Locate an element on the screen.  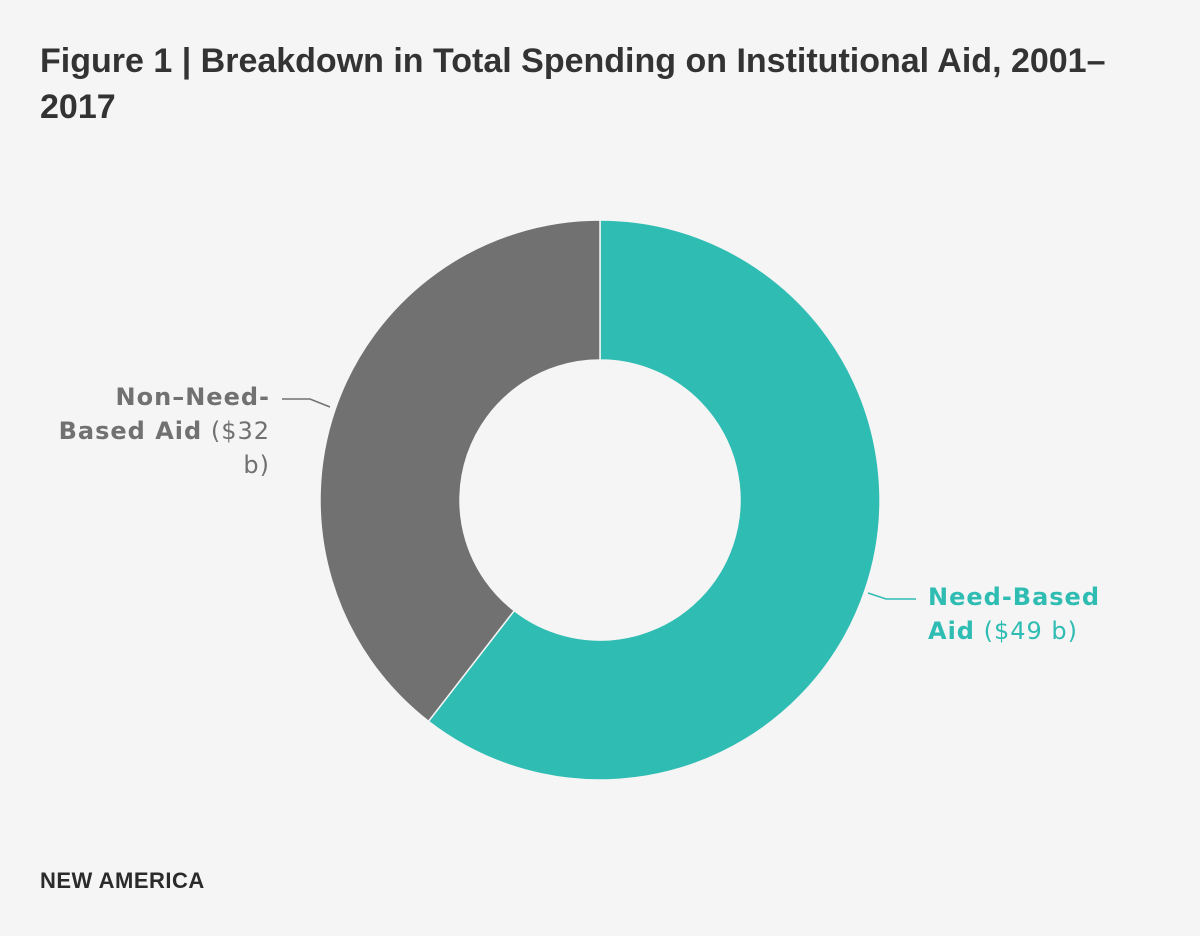
label-need-value: ($49 b) is located at coordinates (1031, 631).